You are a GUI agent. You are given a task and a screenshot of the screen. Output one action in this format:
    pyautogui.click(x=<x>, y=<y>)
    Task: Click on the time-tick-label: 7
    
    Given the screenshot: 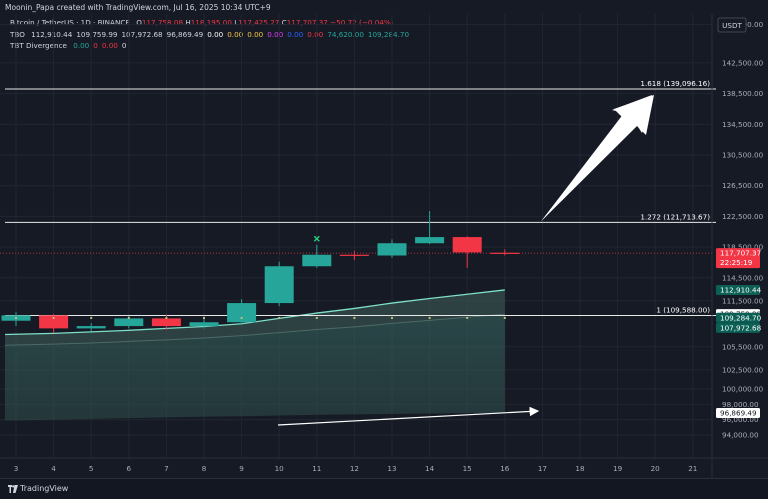 What is the action you would take?
    pyautogui.click(x=166, y=468)
    